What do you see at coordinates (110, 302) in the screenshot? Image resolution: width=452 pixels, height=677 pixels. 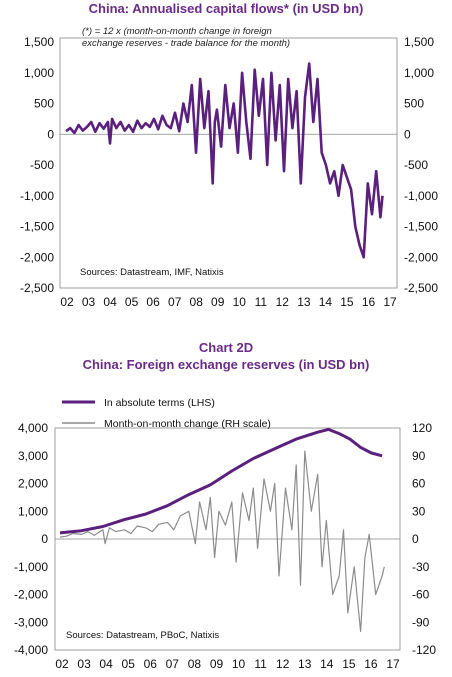 I see `chart1-x-tick-label: 04` at bounding box center [110, 302].